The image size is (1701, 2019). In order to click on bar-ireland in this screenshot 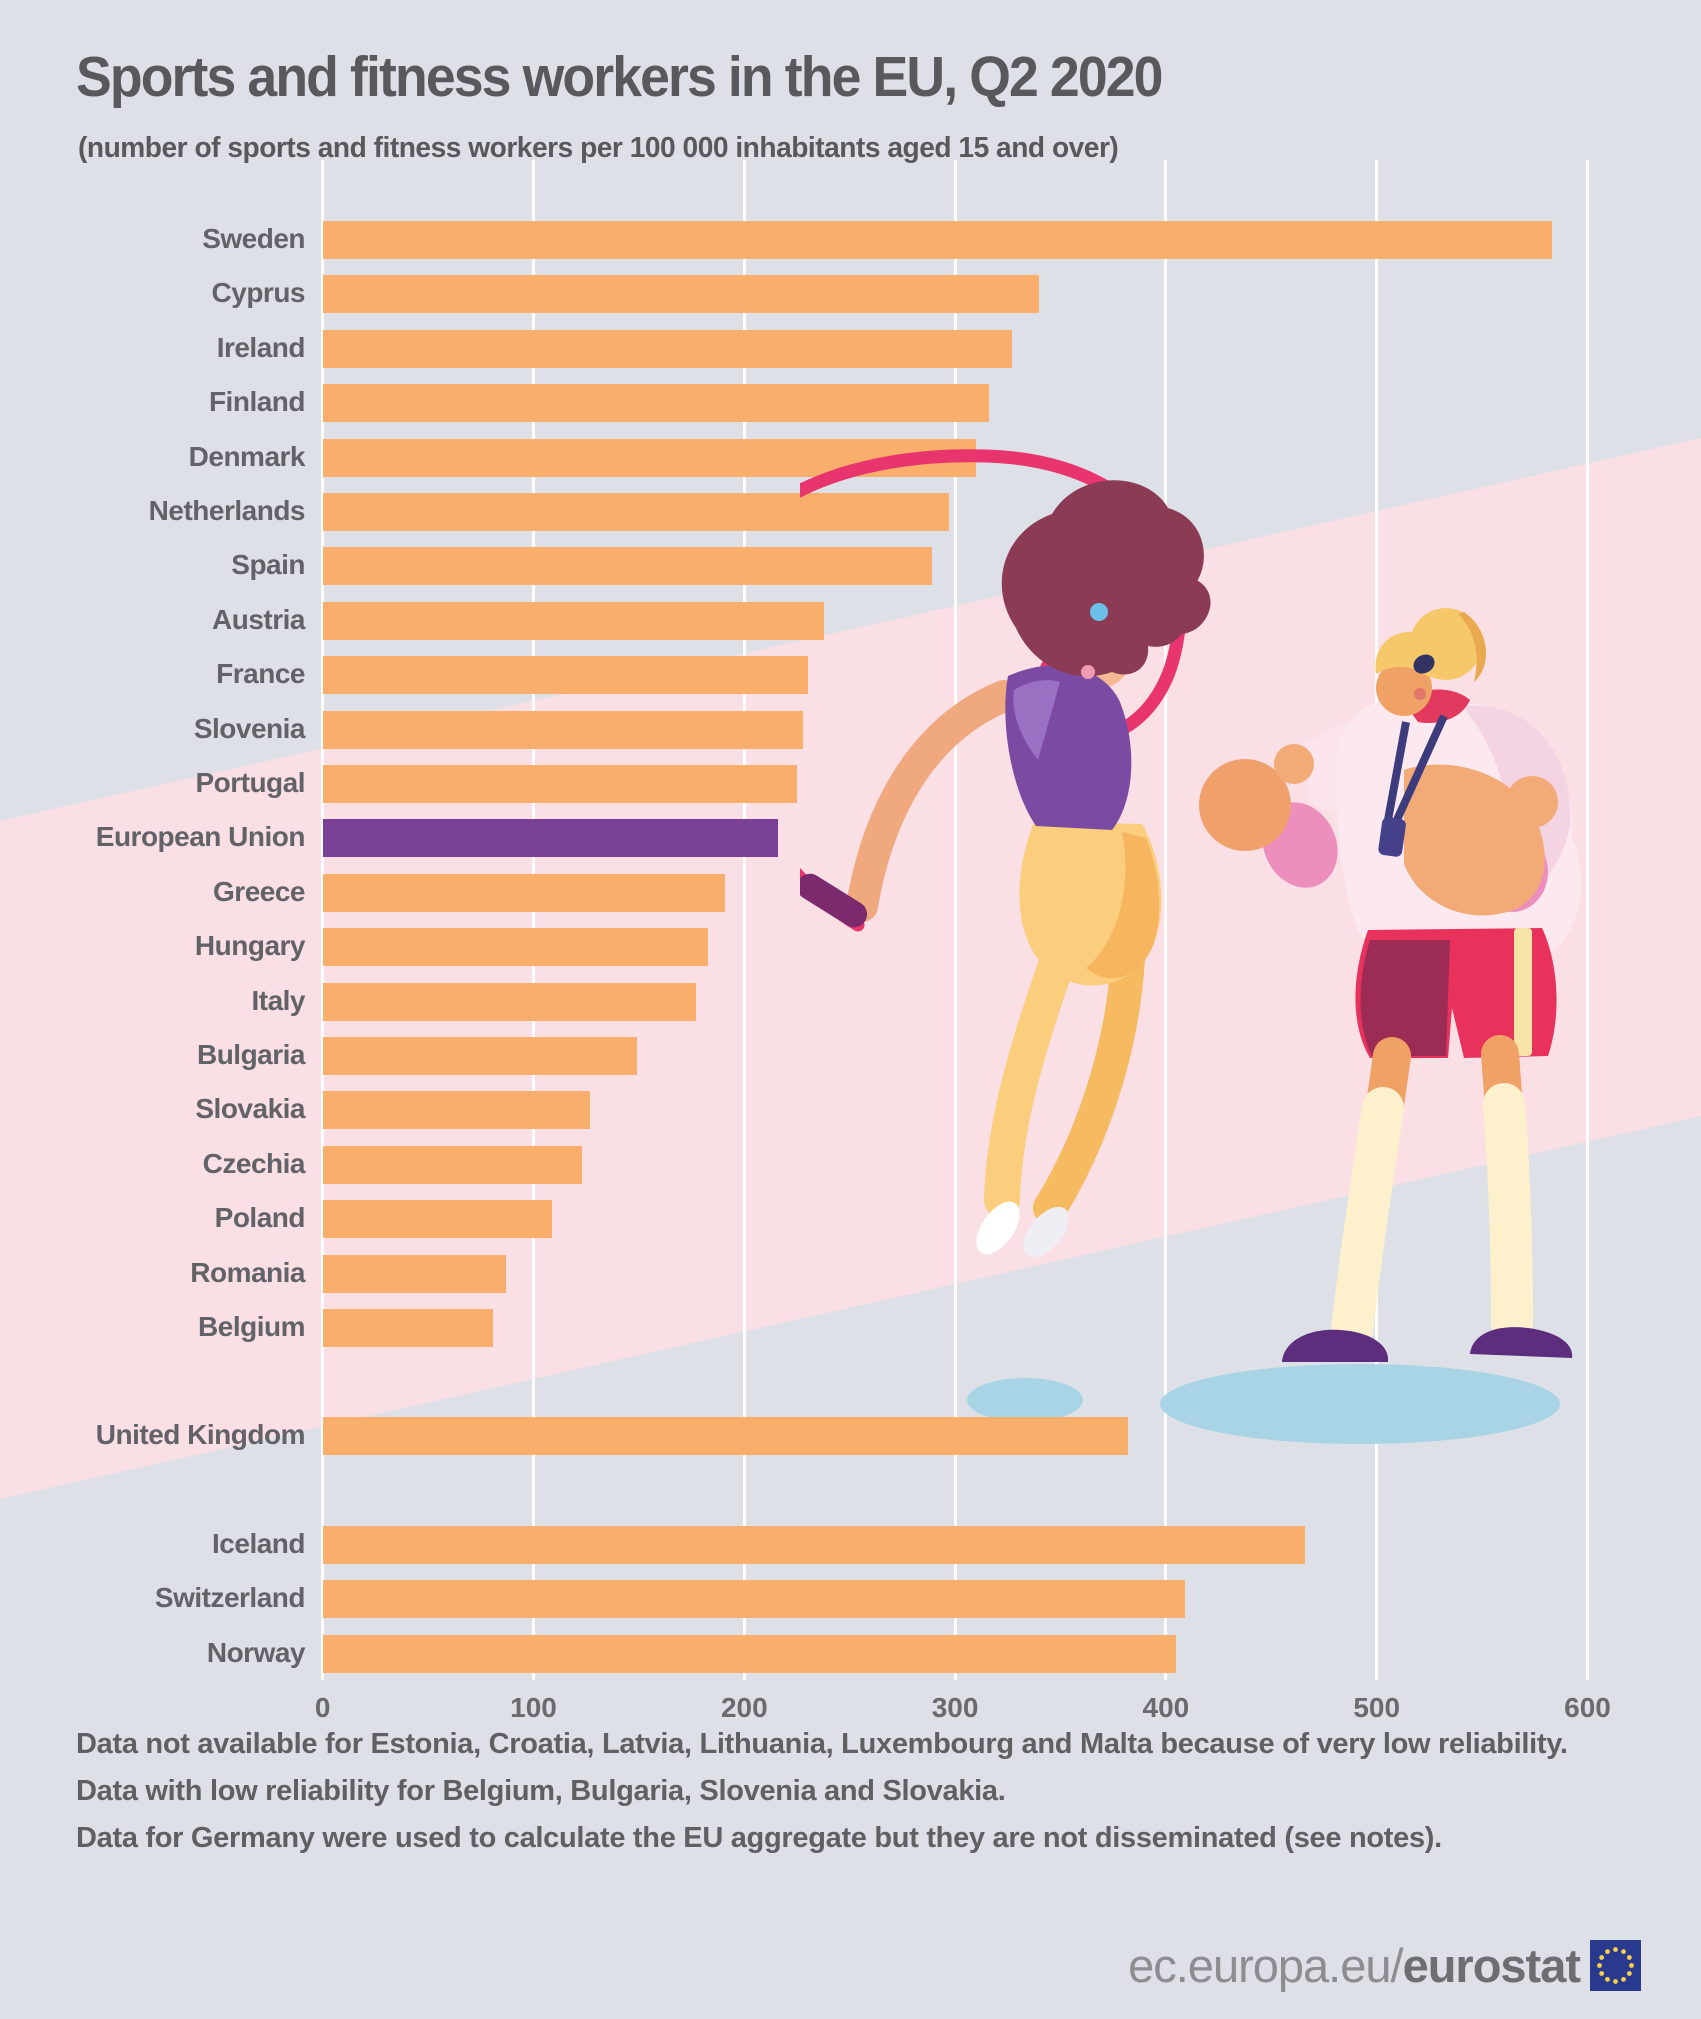, I will do `click(667, 348)`.